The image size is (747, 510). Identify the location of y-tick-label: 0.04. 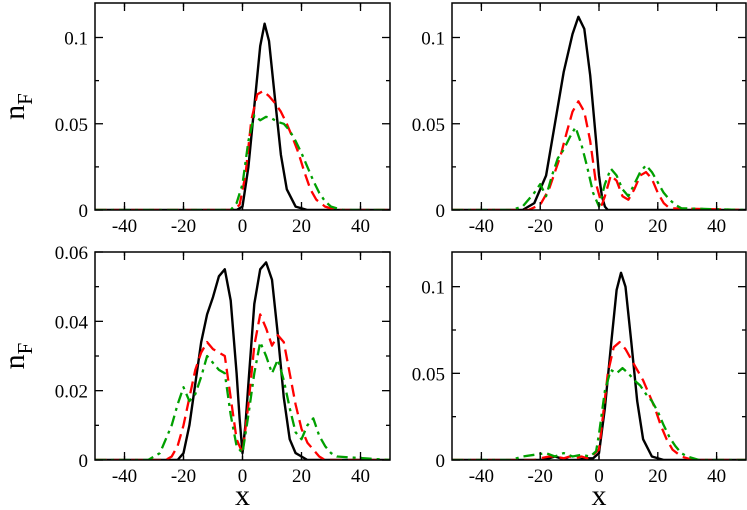
(72, 322).